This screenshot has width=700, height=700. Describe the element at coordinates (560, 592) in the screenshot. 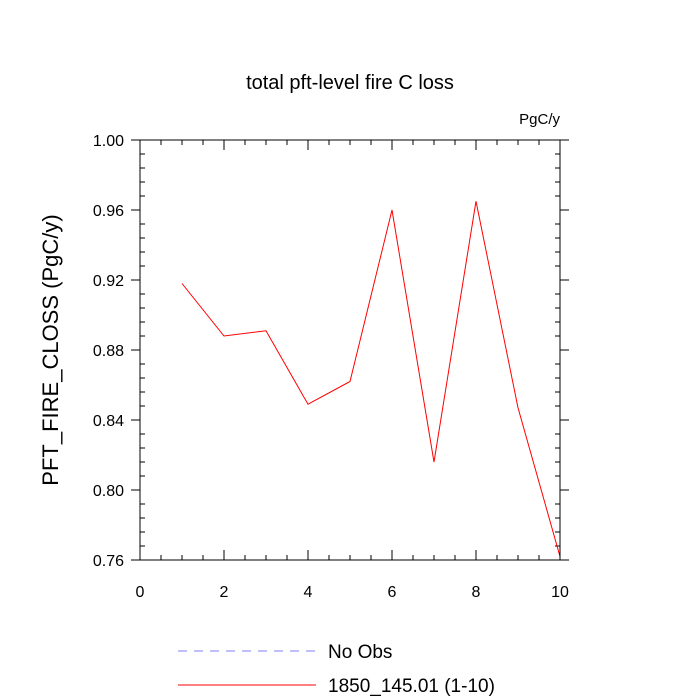

I see `x-tick-label: 10` at that location.